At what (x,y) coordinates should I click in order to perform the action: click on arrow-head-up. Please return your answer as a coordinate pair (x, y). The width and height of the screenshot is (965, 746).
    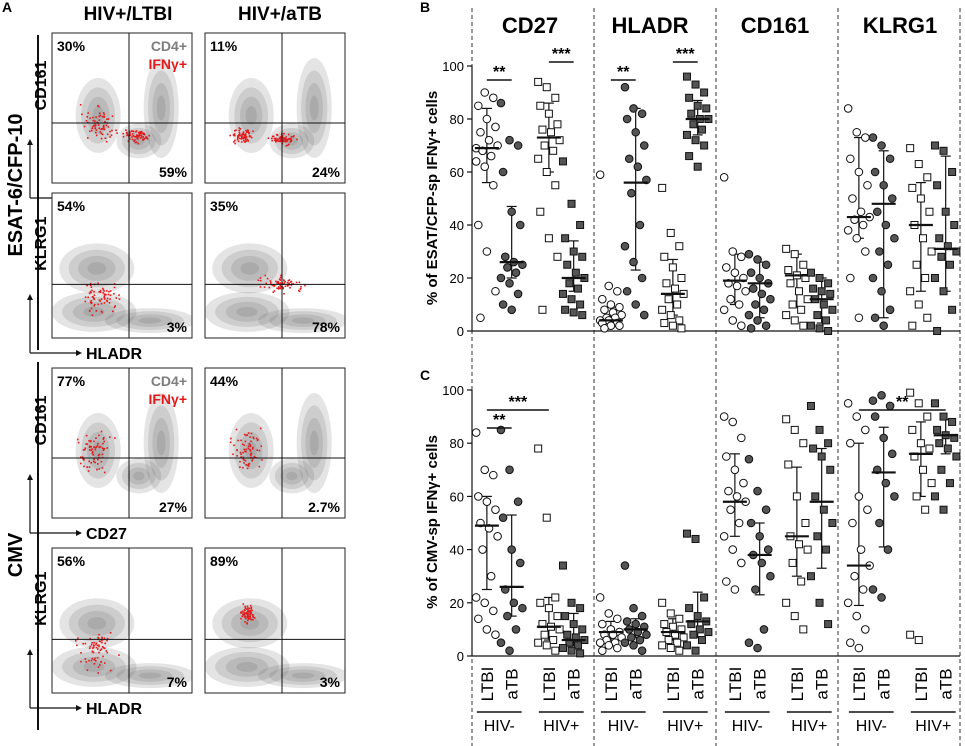
    Looking at the image, I should click on (30, 142).